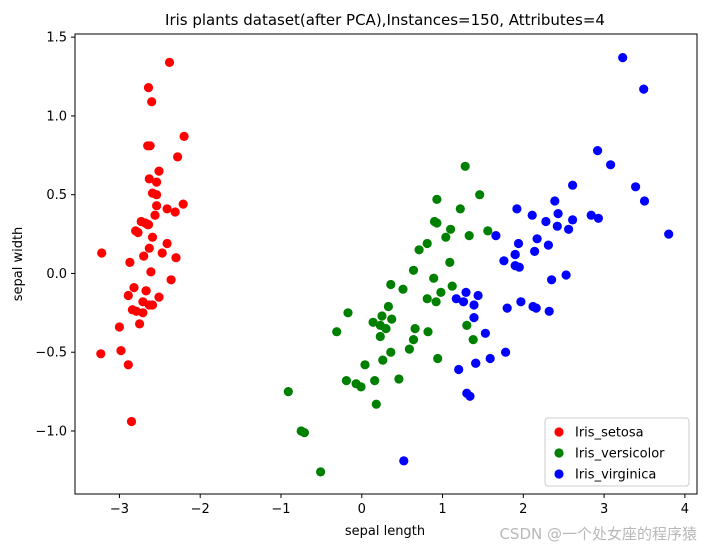 Image resolution: width=713 pixels, height=552 pixels. What do you see at coordinates (51, 353) in the screenshot?
I see `y-tick-label: −0.5` at bounding box center [51, 353].